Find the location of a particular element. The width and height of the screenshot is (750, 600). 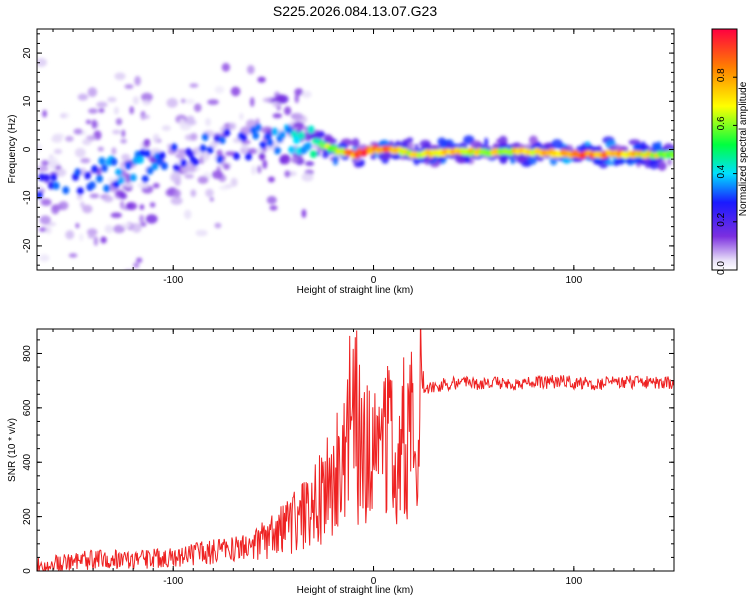

snr-y-tick-label: 600 is located at coordinates (27, 407).